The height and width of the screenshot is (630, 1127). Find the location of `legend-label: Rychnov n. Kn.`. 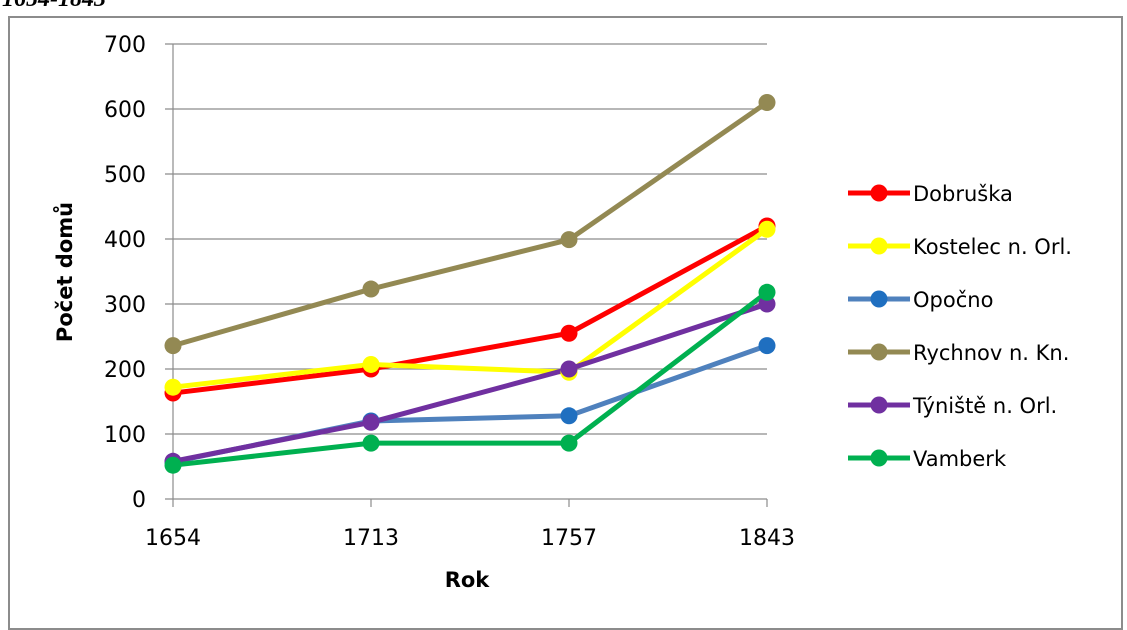

legend-label: Rychnov n. Kn. is located at coordinates (991, 353).